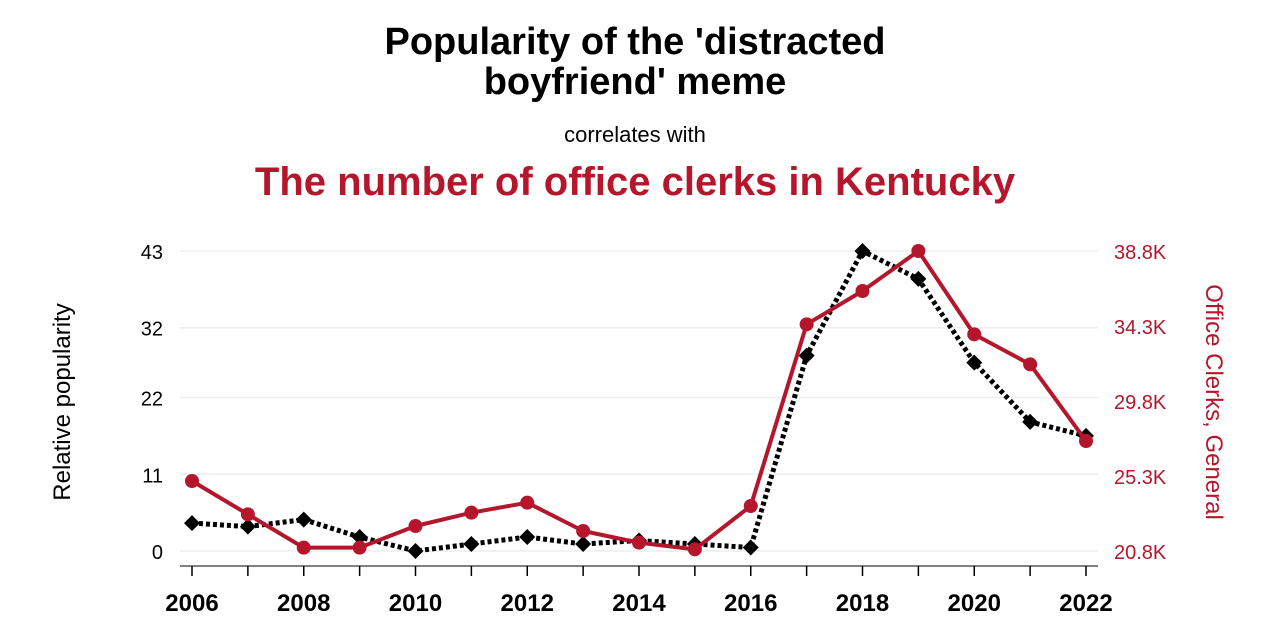 The image size is (1270, 622). What do you see at coordinates (974, 603) in the screenshot?
I see `x-tick-label: 2020` at bounding box center [974, 603].